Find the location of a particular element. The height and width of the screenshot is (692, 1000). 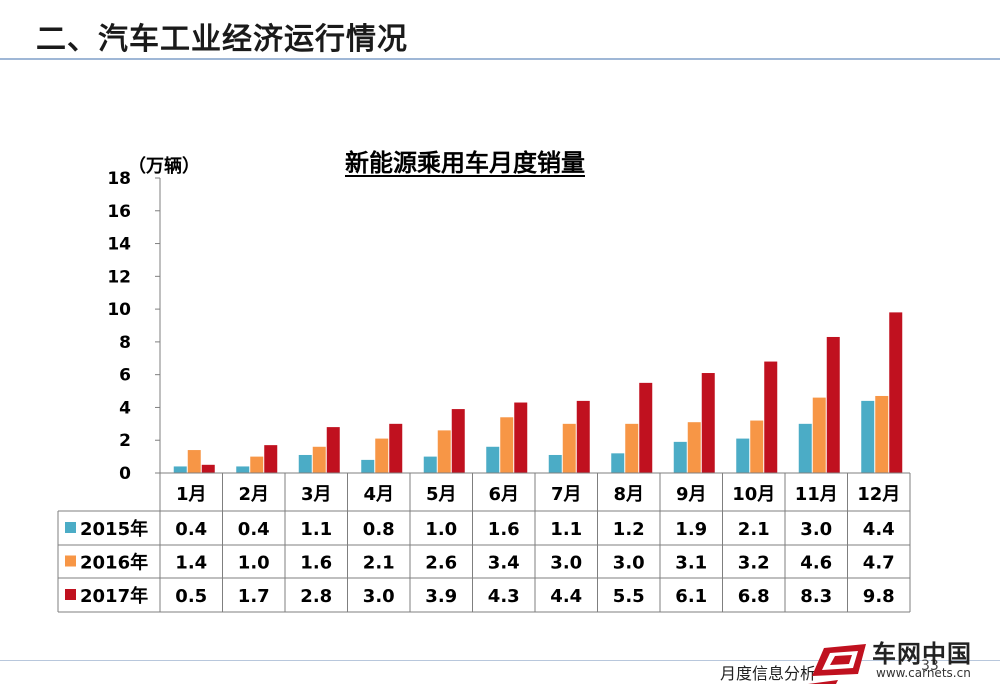

data-table-value: 2.6 is located at coordinates (441, 563).